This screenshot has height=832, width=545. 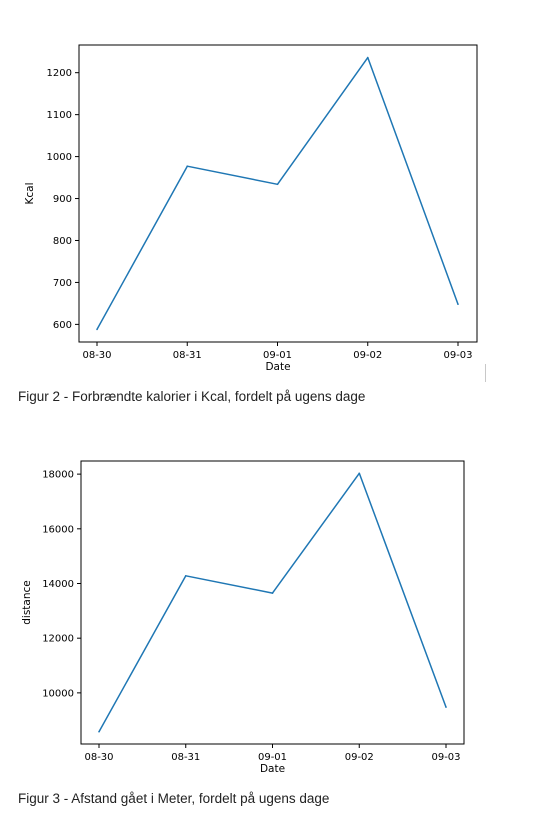 I want to click on chart1-x-tick-label: 09-01, so click(x=277, y=355).